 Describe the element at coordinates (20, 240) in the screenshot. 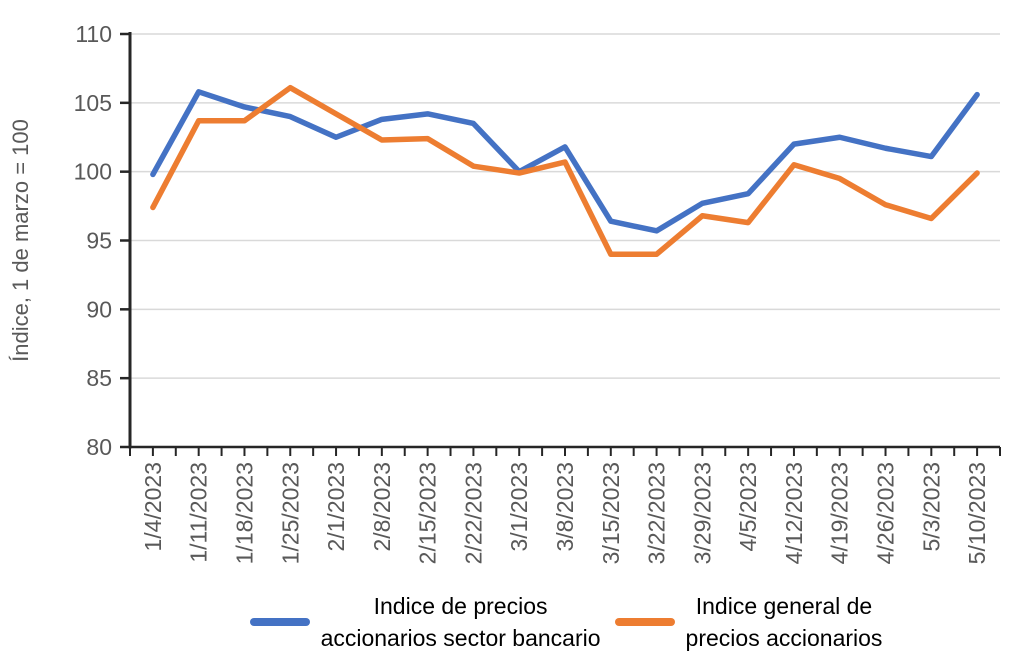

I see `y-axis-title: Índice, 1 de marzo = 100` at that location.